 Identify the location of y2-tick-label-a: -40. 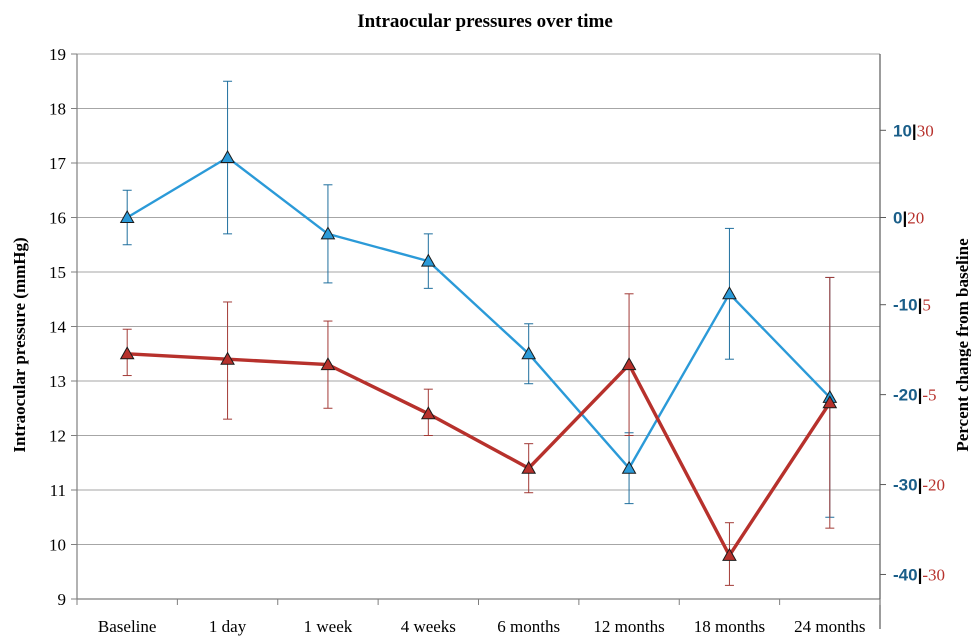
(905, 574).